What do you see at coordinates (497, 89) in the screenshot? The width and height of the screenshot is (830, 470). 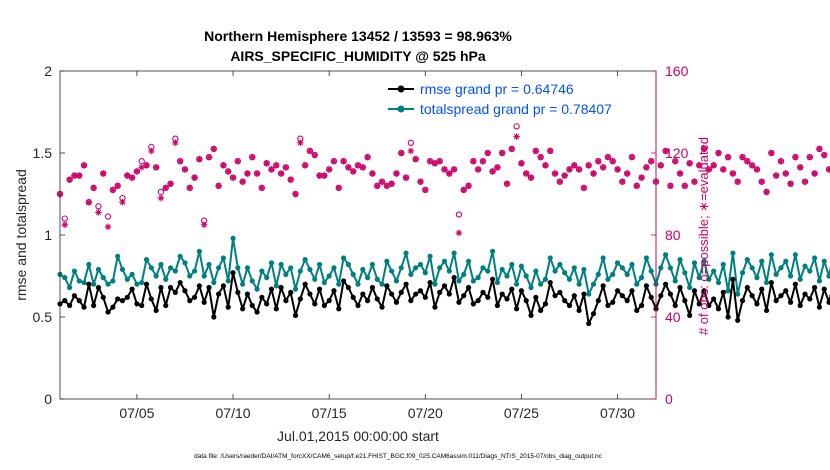 I see `legend-label-rmse: rmse grand pr = 0.64746` at bounding box center [497, 89].